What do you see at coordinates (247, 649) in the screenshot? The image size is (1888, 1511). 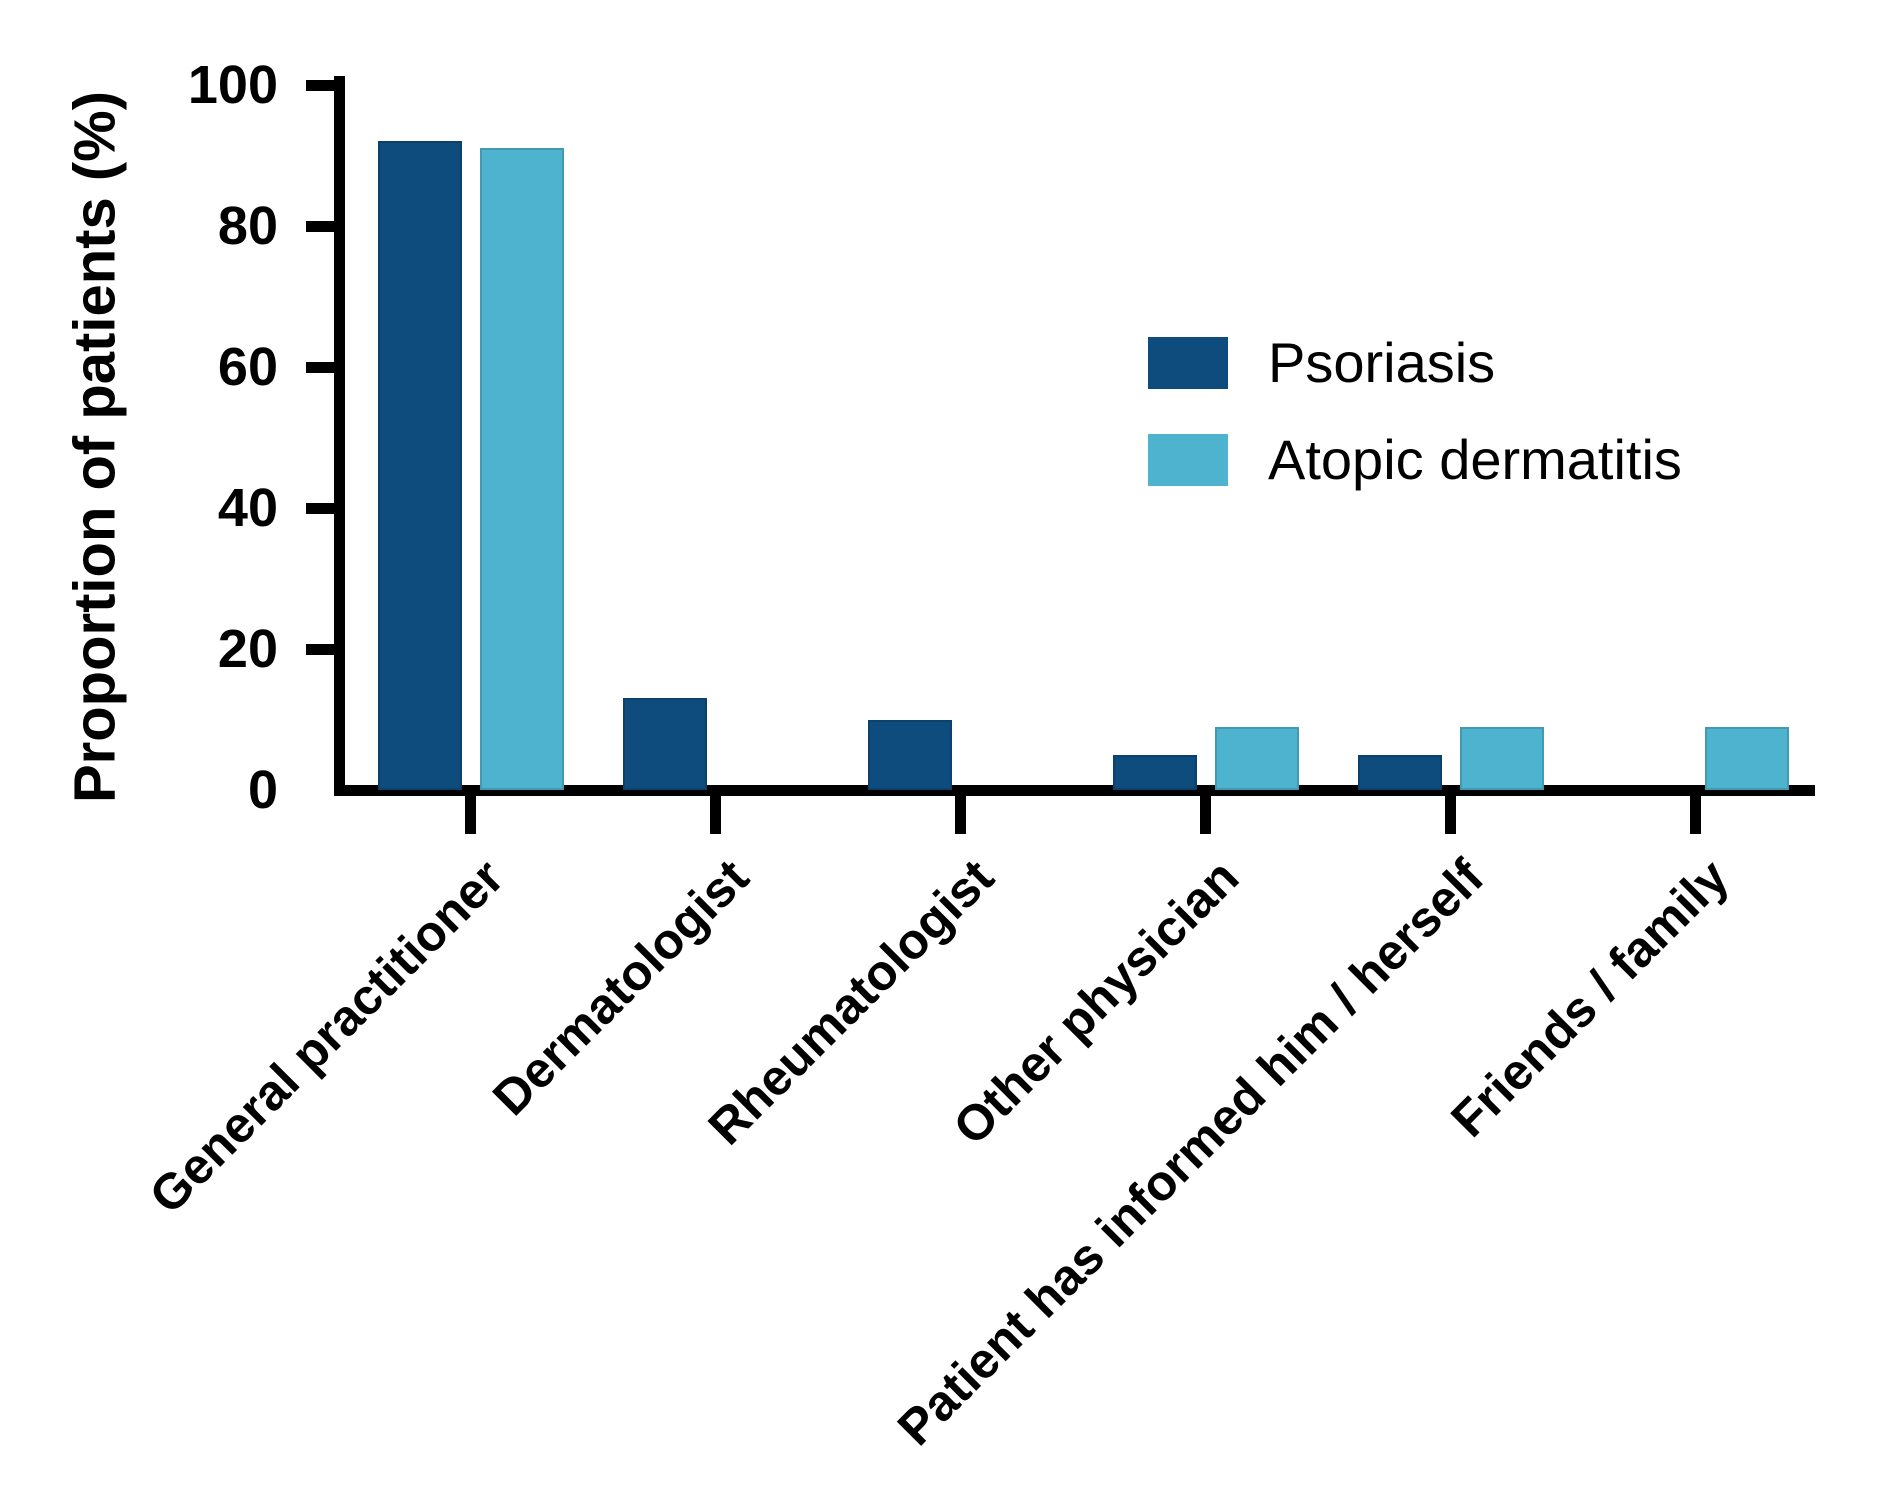 I see `y-tick-label-20: 20` at bounding box center [247, 649].